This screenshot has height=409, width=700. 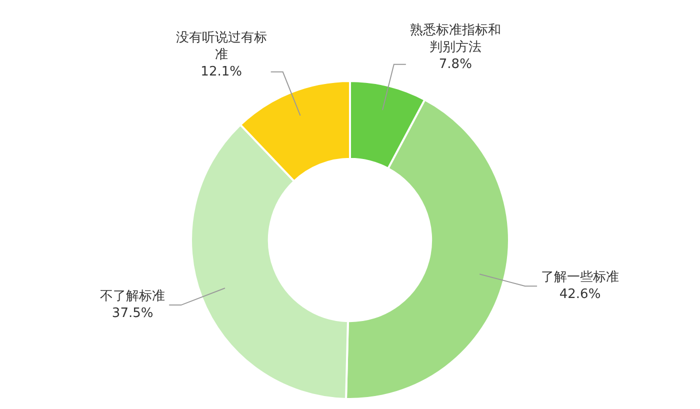 I want to click on slice-label: 了解一些标准, so click(x=580, y=277).